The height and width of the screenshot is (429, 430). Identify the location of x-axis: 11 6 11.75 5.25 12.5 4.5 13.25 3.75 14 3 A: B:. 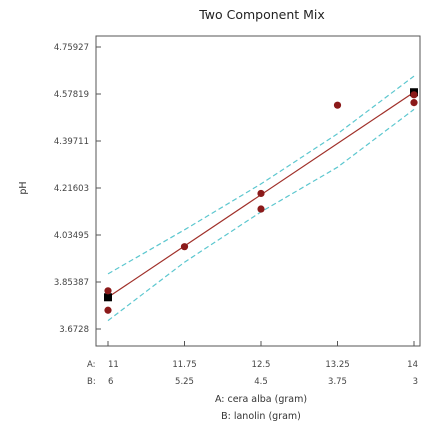
(252, 364).